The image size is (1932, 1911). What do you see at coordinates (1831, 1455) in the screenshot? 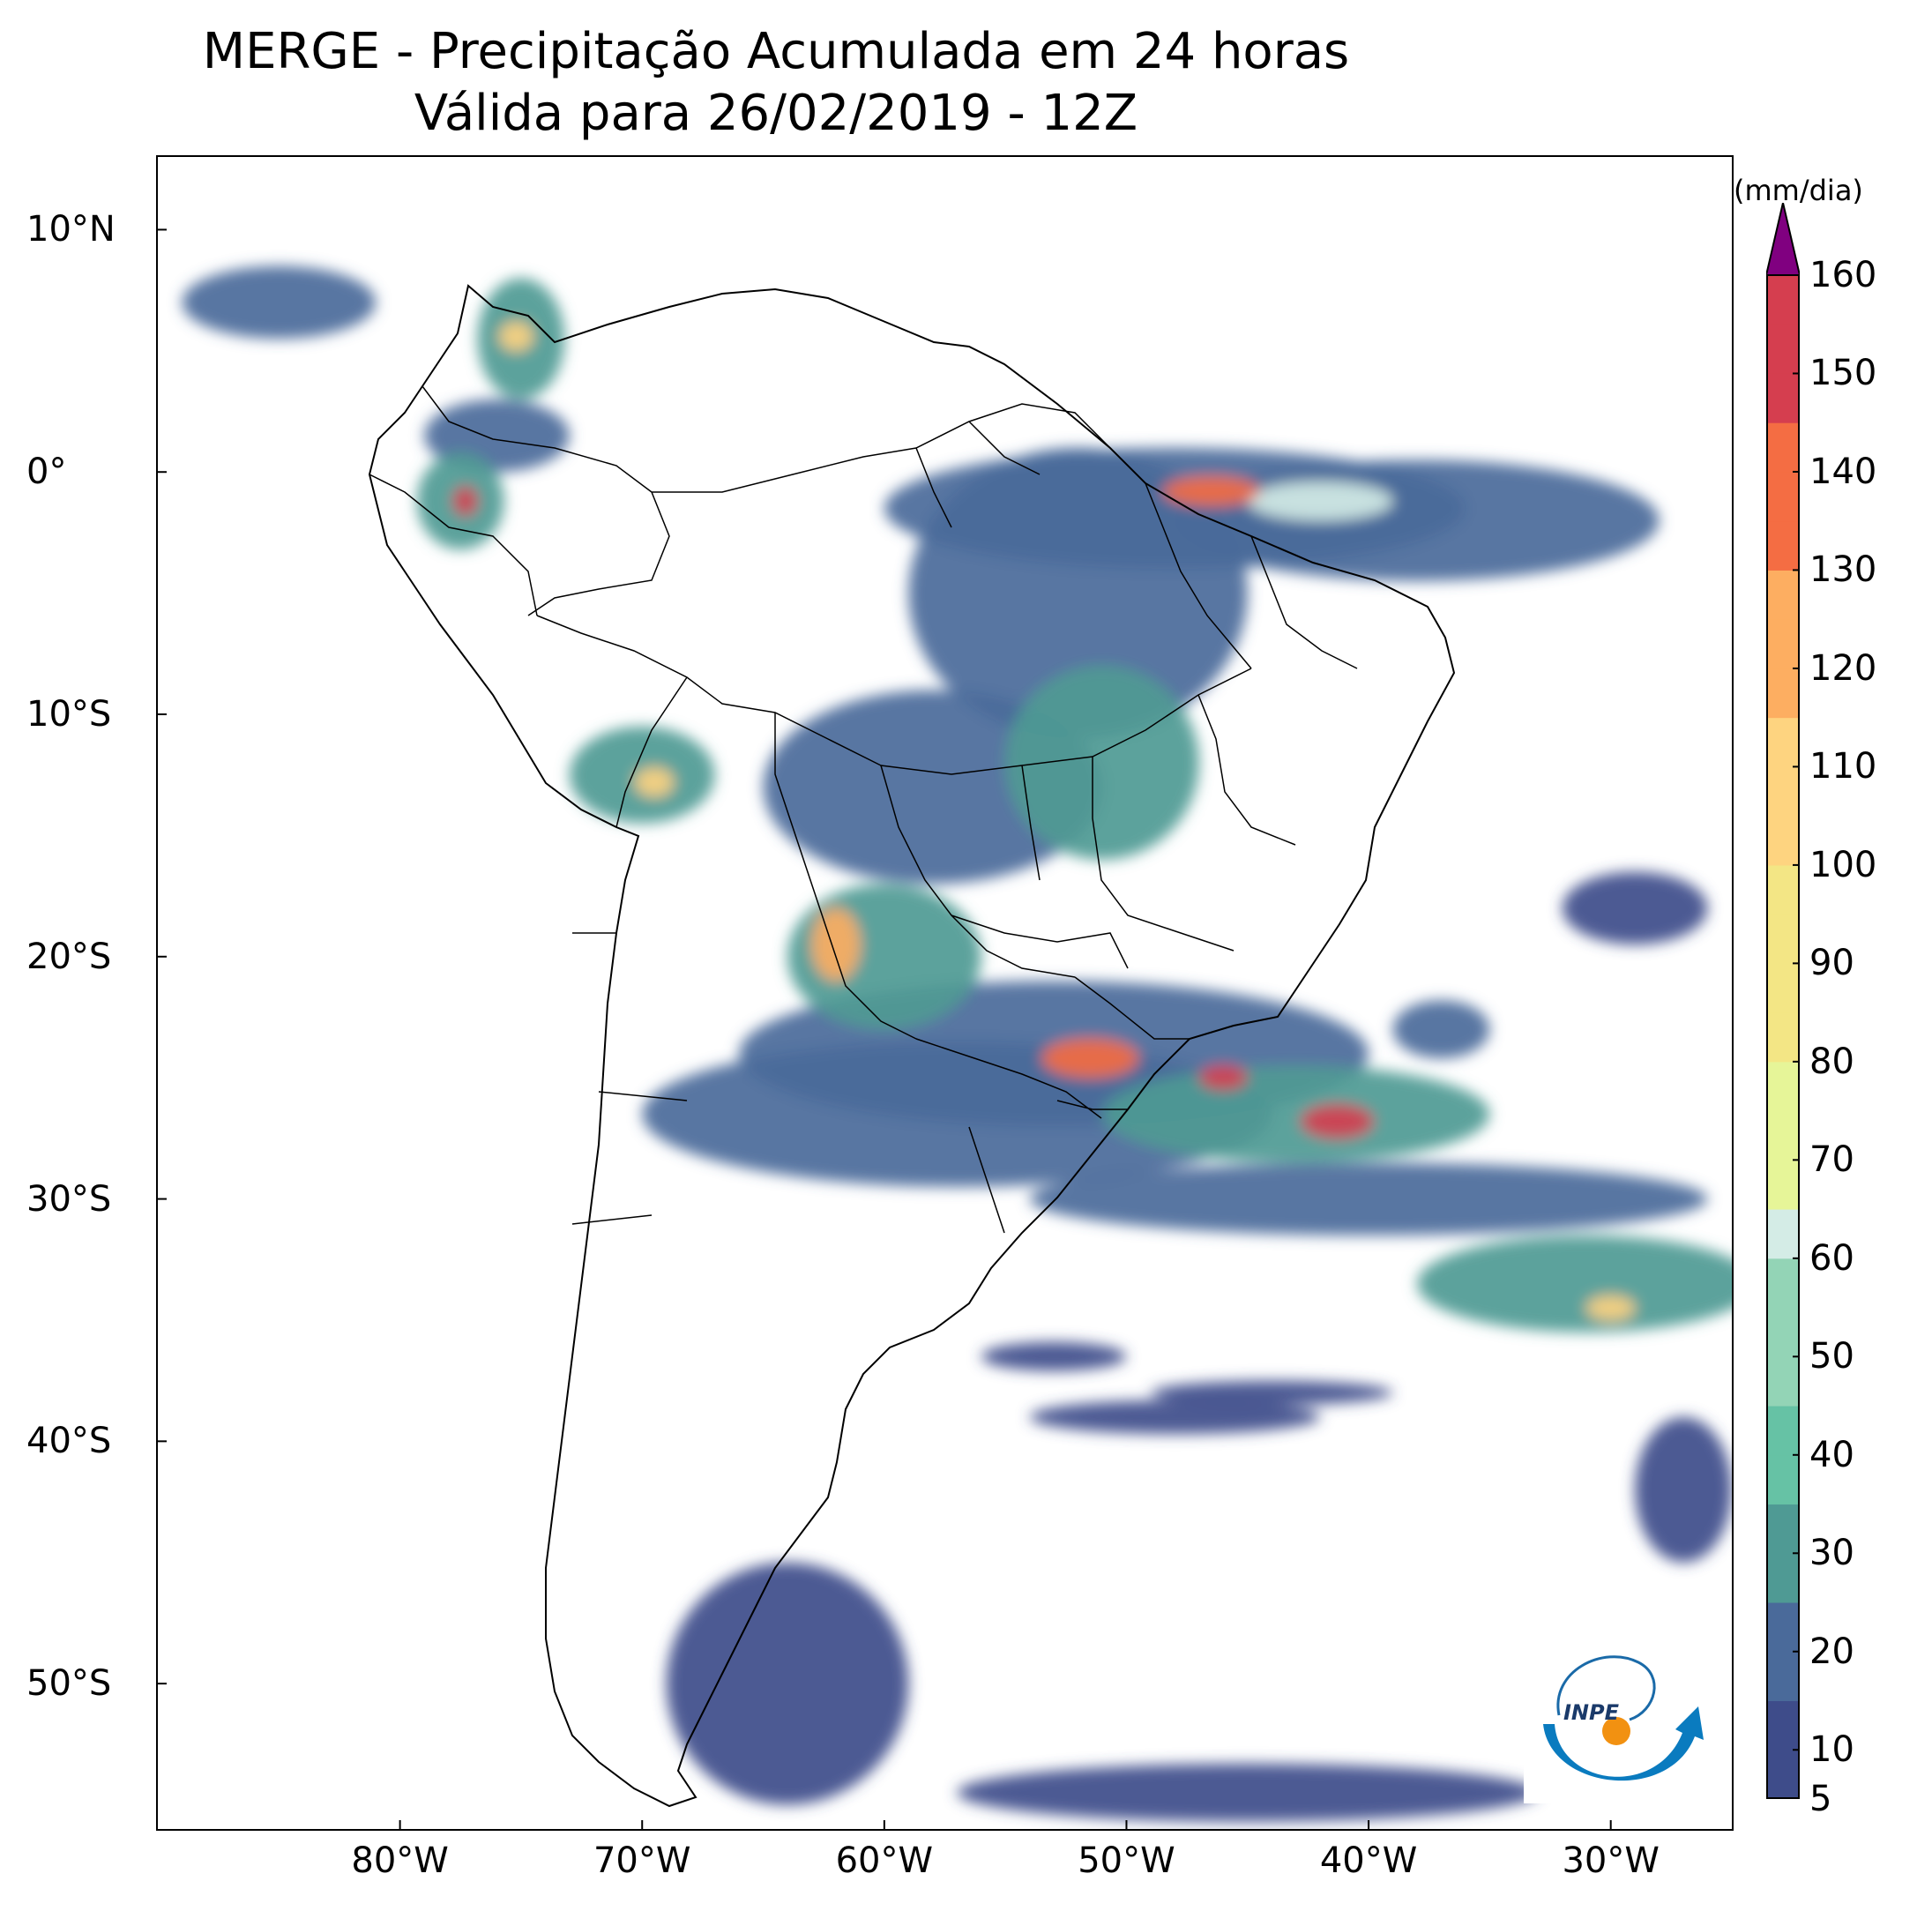
I see `colorbar-tick-label: 40` at bounding box center [1831, 1455].